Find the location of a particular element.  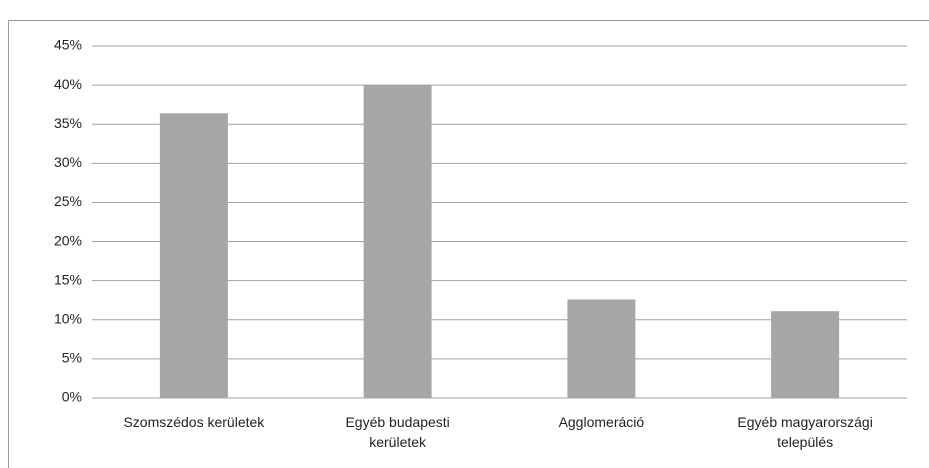

y-tick-label: 10% is located at coordinates (68, 318).